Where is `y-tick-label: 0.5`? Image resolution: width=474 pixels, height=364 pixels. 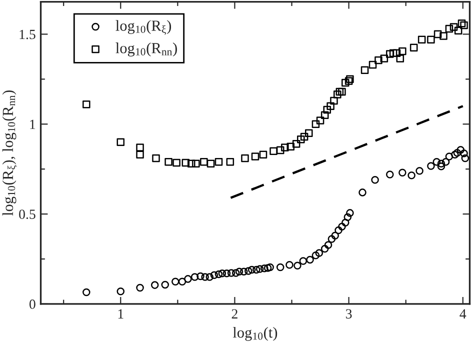 y-tick-label: 0.5 is located at coordinates (27, 215).